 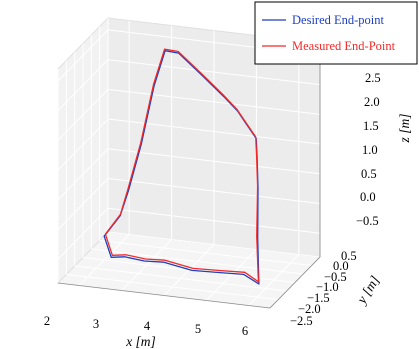 What do you see at coordinates (335, 277) in the screenshot?
I see `y-tick-label: −0.5` at bounding box center [335, 277].